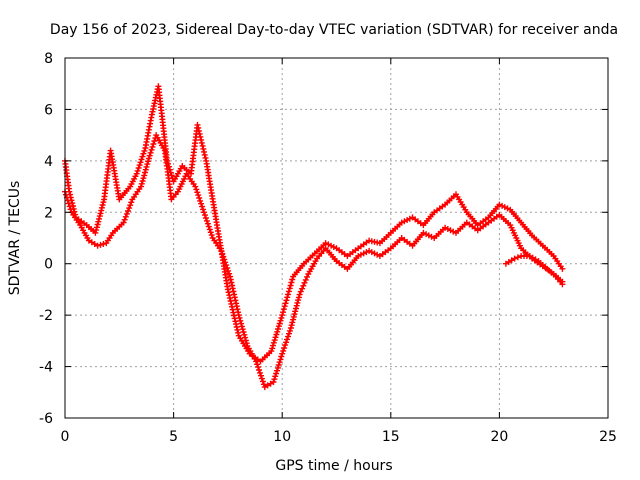 The image size is (640, 480). What do you see at coordinates (48, 265) in the screenshot?
I see `y-tick-label: 0` at bounding box center [48, 265].